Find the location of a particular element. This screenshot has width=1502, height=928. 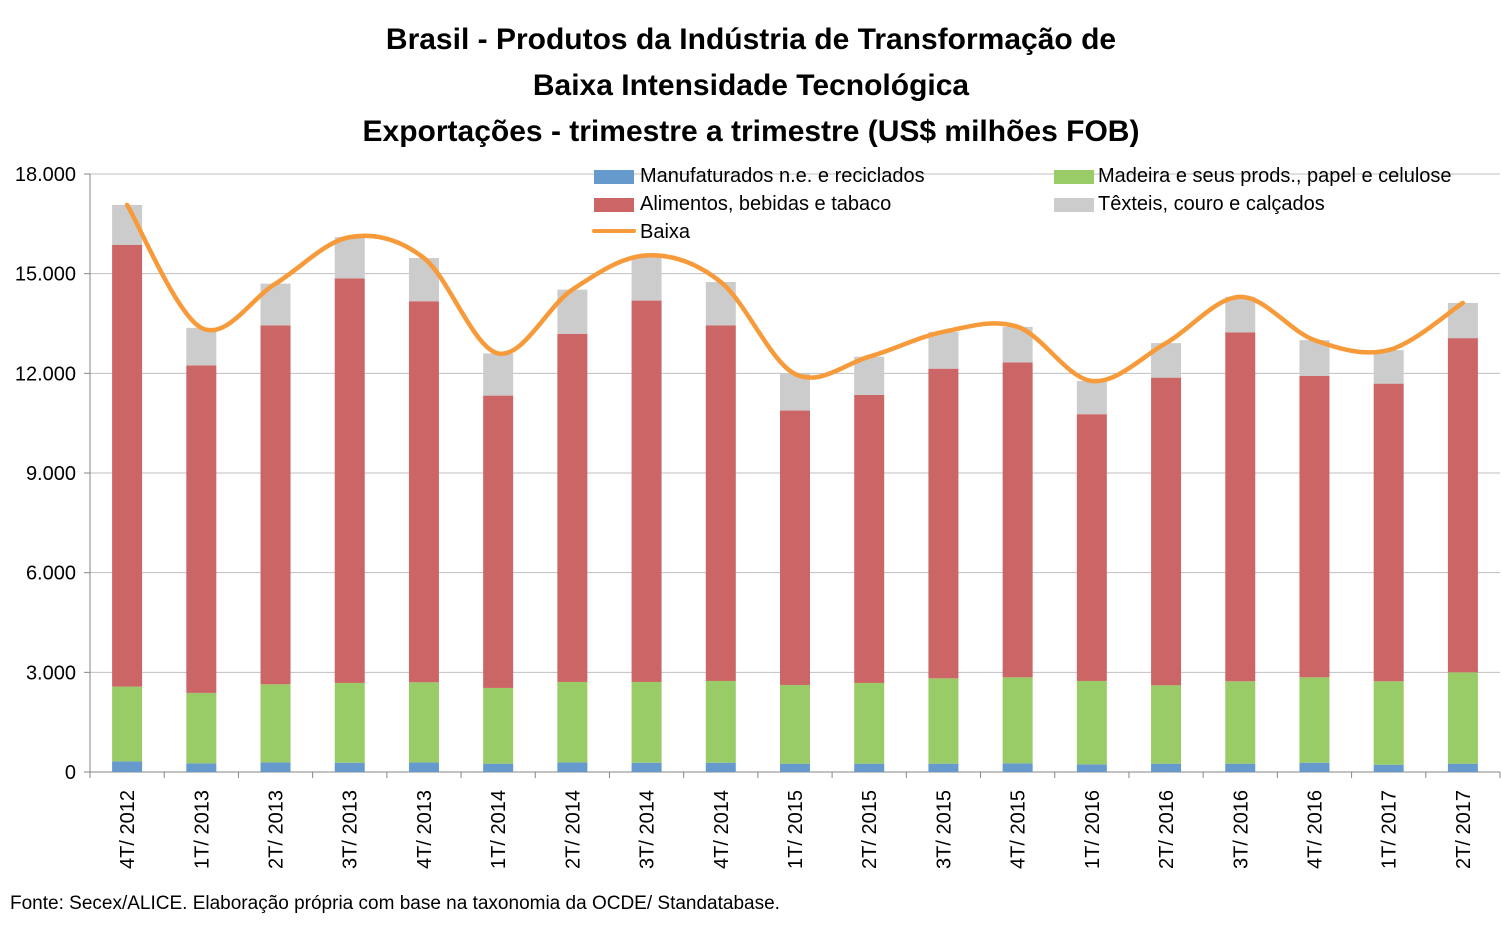

x-tick-label: 2T/ 2016 is located at coordinates (1167, 829).